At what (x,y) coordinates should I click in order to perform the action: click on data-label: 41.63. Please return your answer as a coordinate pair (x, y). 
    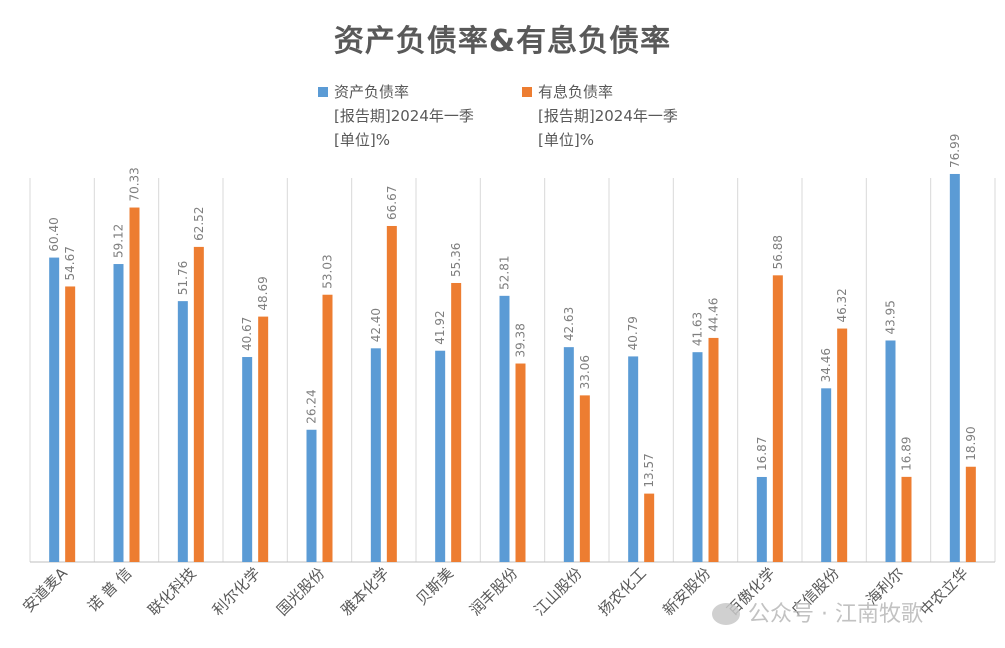
    Looking at the image, I should click on (698, 329).